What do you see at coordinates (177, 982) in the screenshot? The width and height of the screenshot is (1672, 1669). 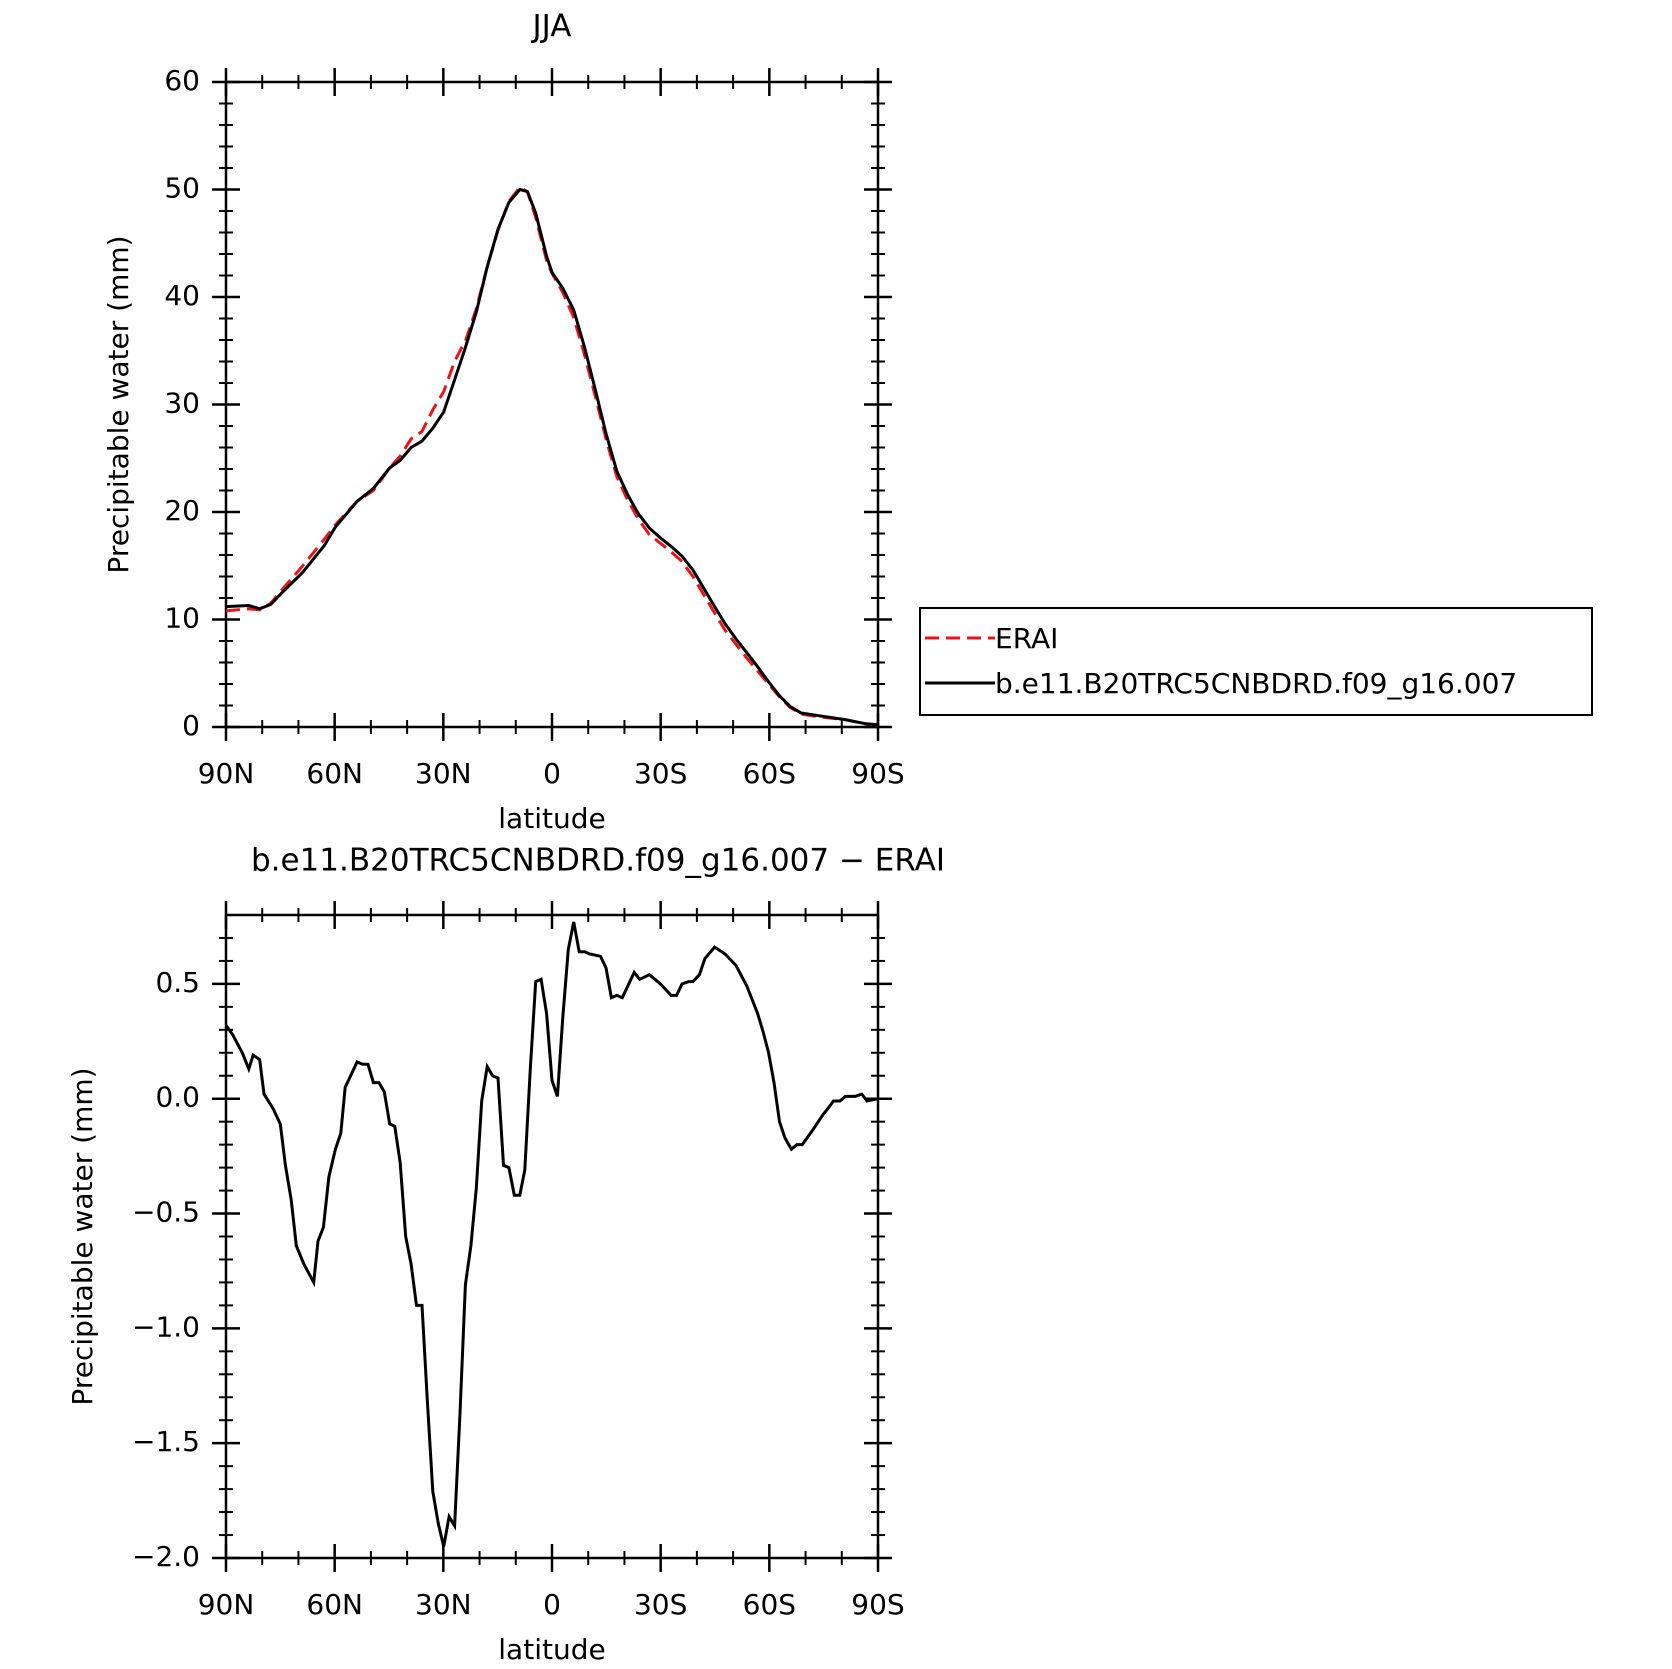 I see `y-tick-label: 0.5` at bounding box center [177, 982].